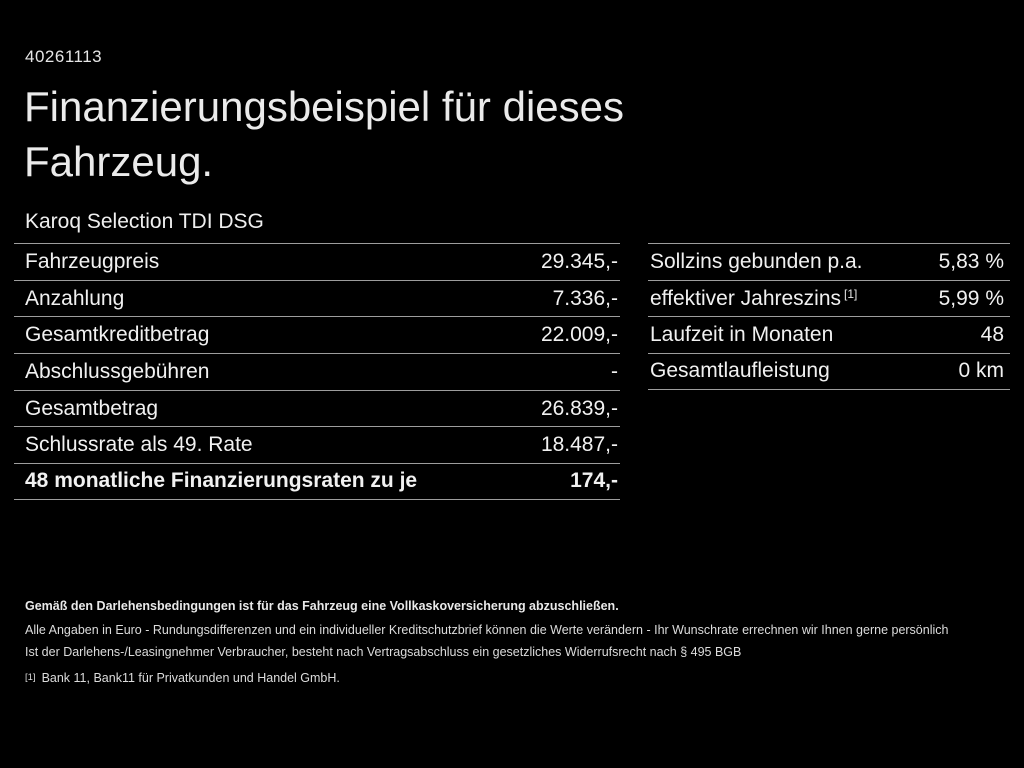  What do you see at coordinates (594, 481) in the screenshot?
I see `row-value: 174,-` at bounding box center [594, 481].